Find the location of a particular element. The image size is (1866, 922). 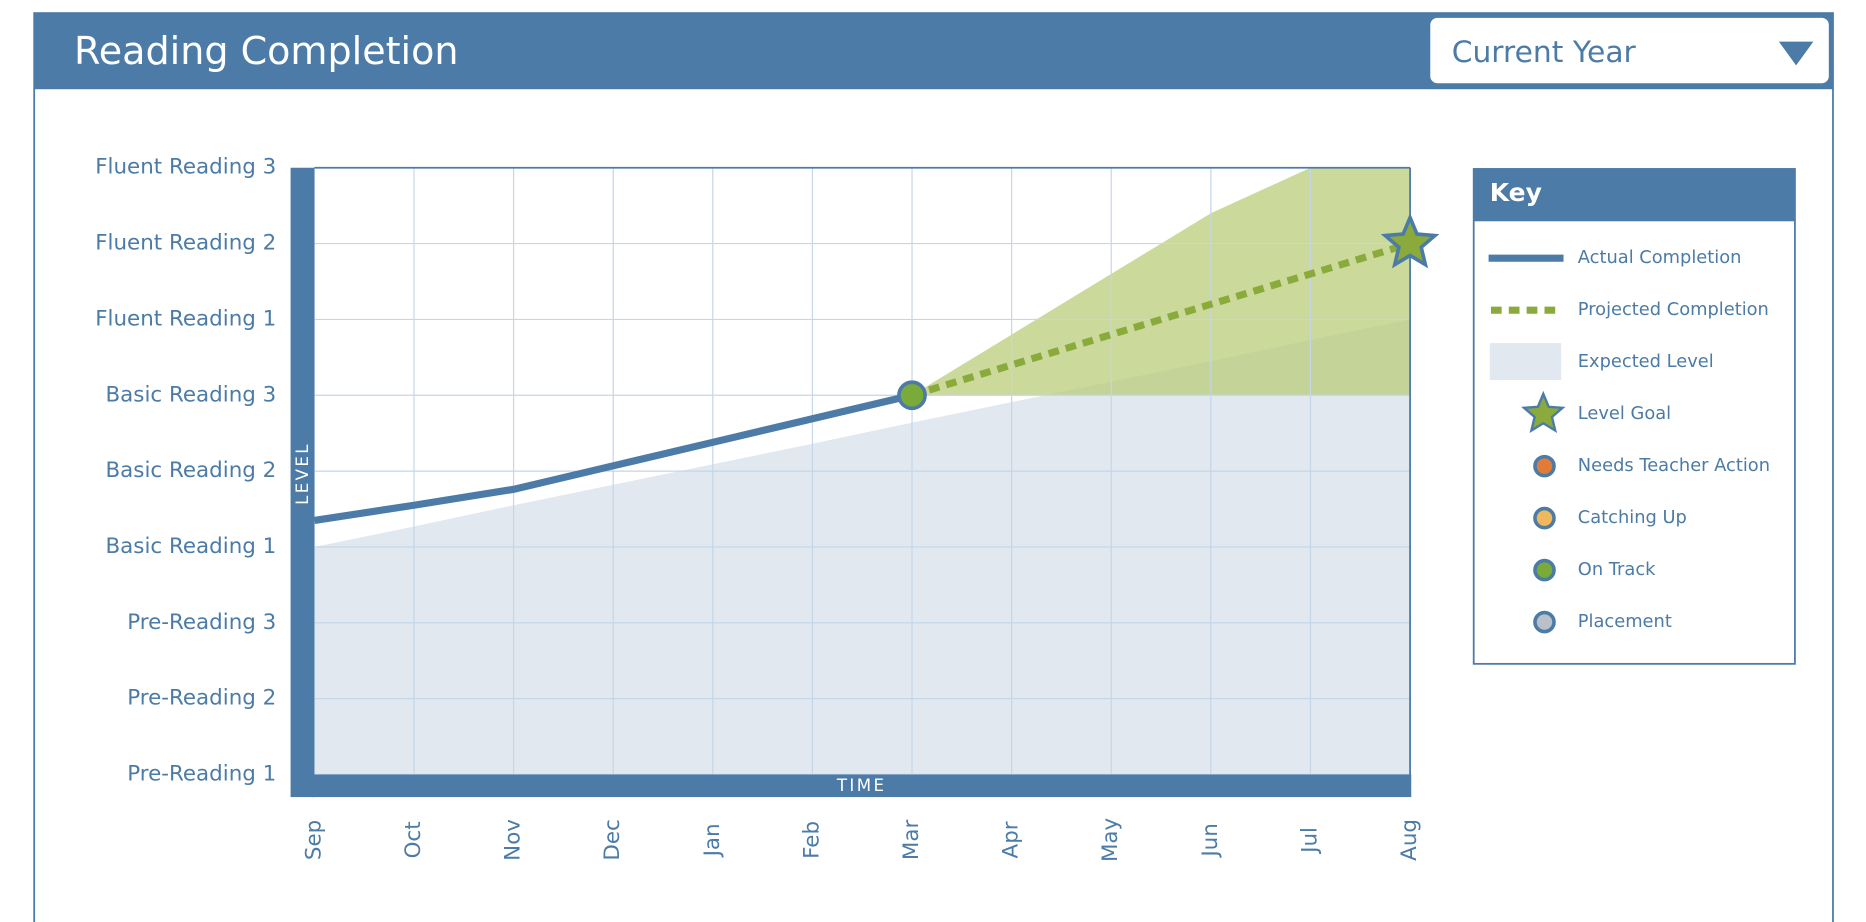

legend-label: Expected Level is located at coordinates (1646, 361).